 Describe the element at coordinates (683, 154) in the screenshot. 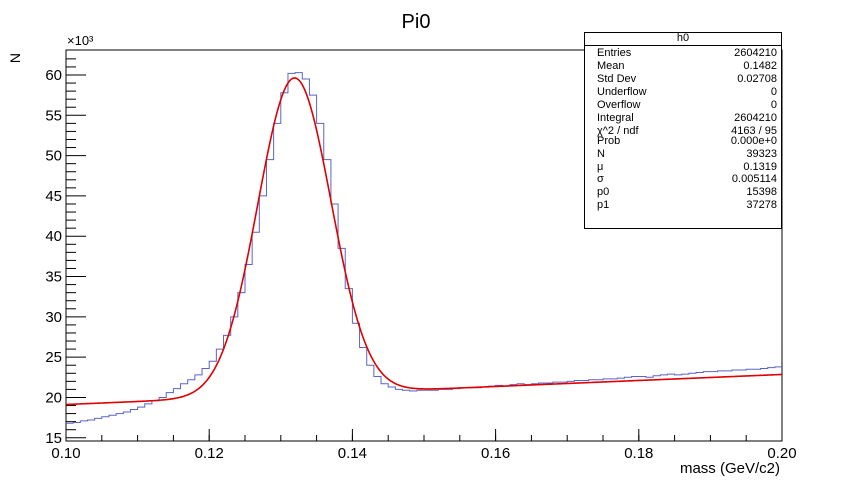

I see `stats-row: N 39323` at that location.